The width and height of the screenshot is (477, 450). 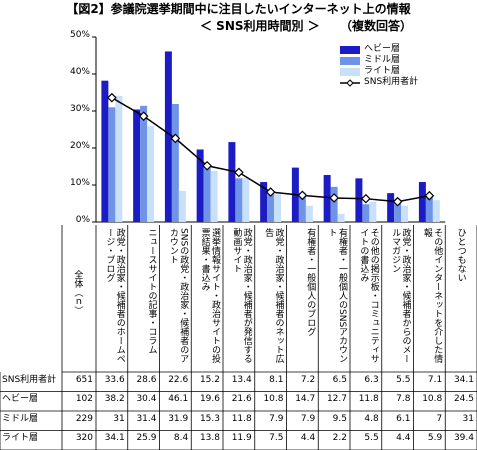 What do you see at coordinates (84, 438) in the screenshot?
I see `table-cell: 320` at bounding box center [84, 438].